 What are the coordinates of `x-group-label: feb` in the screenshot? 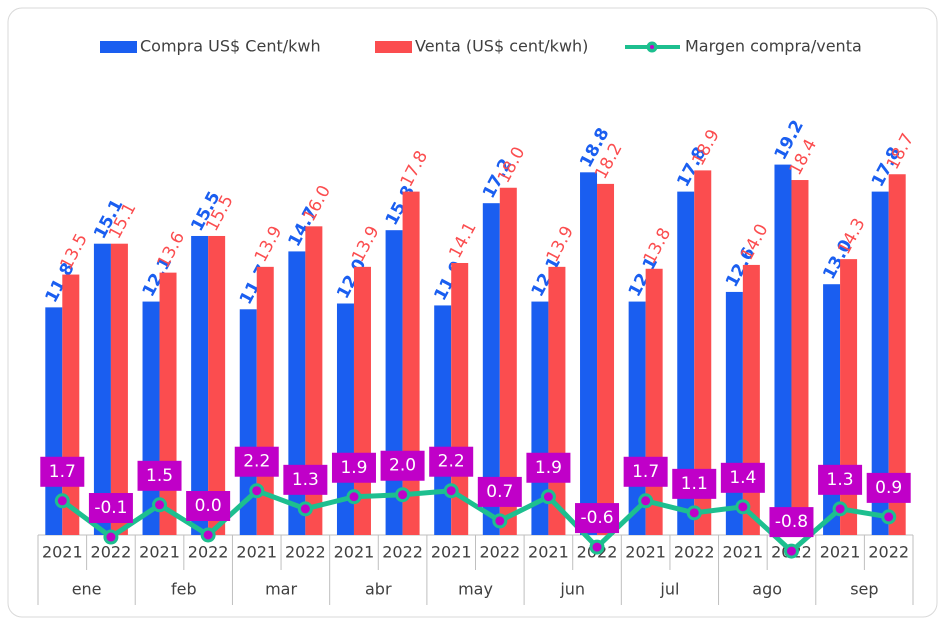 It's located at (184, 589).